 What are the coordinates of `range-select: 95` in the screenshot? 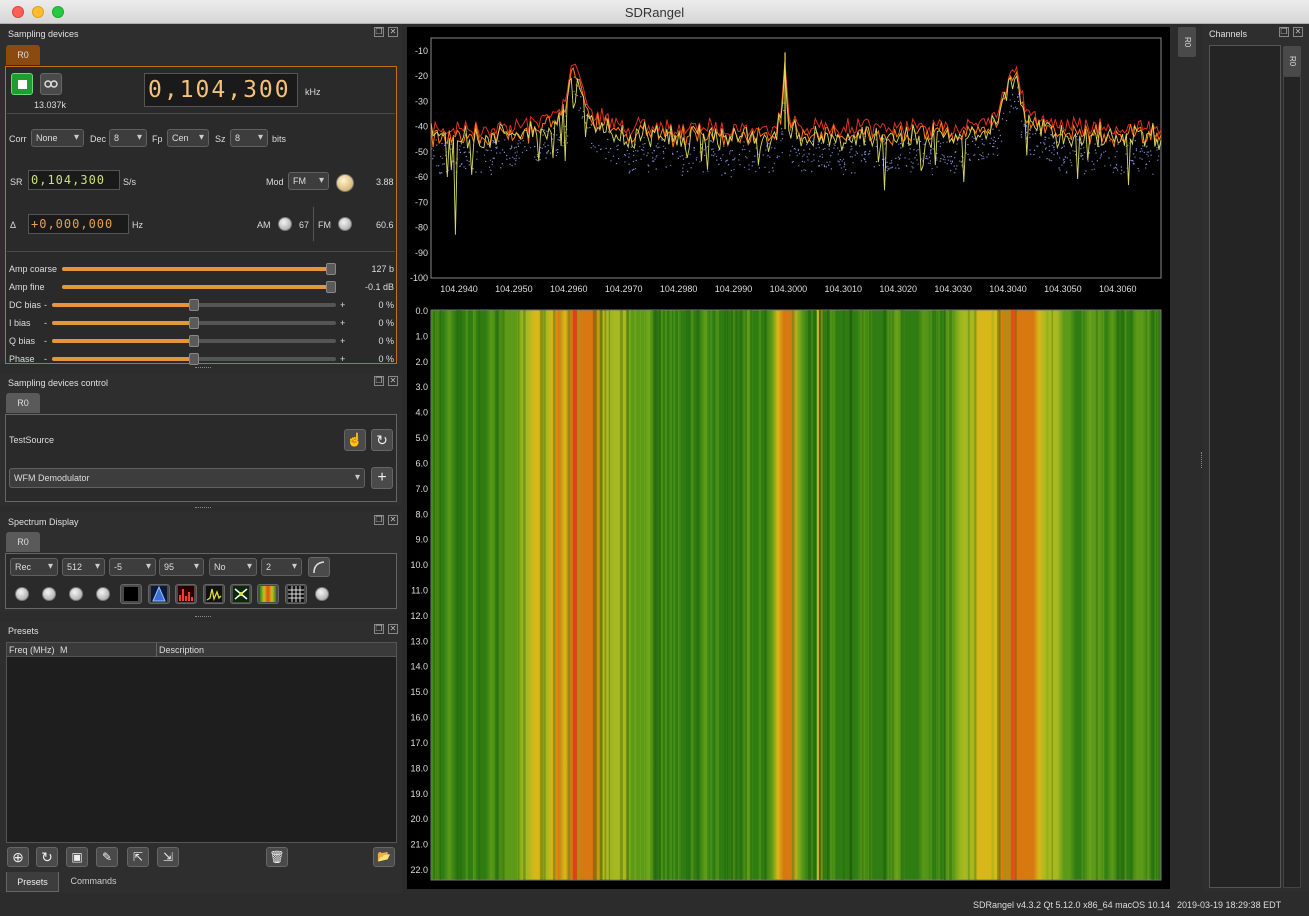 It's located at (181, 567).